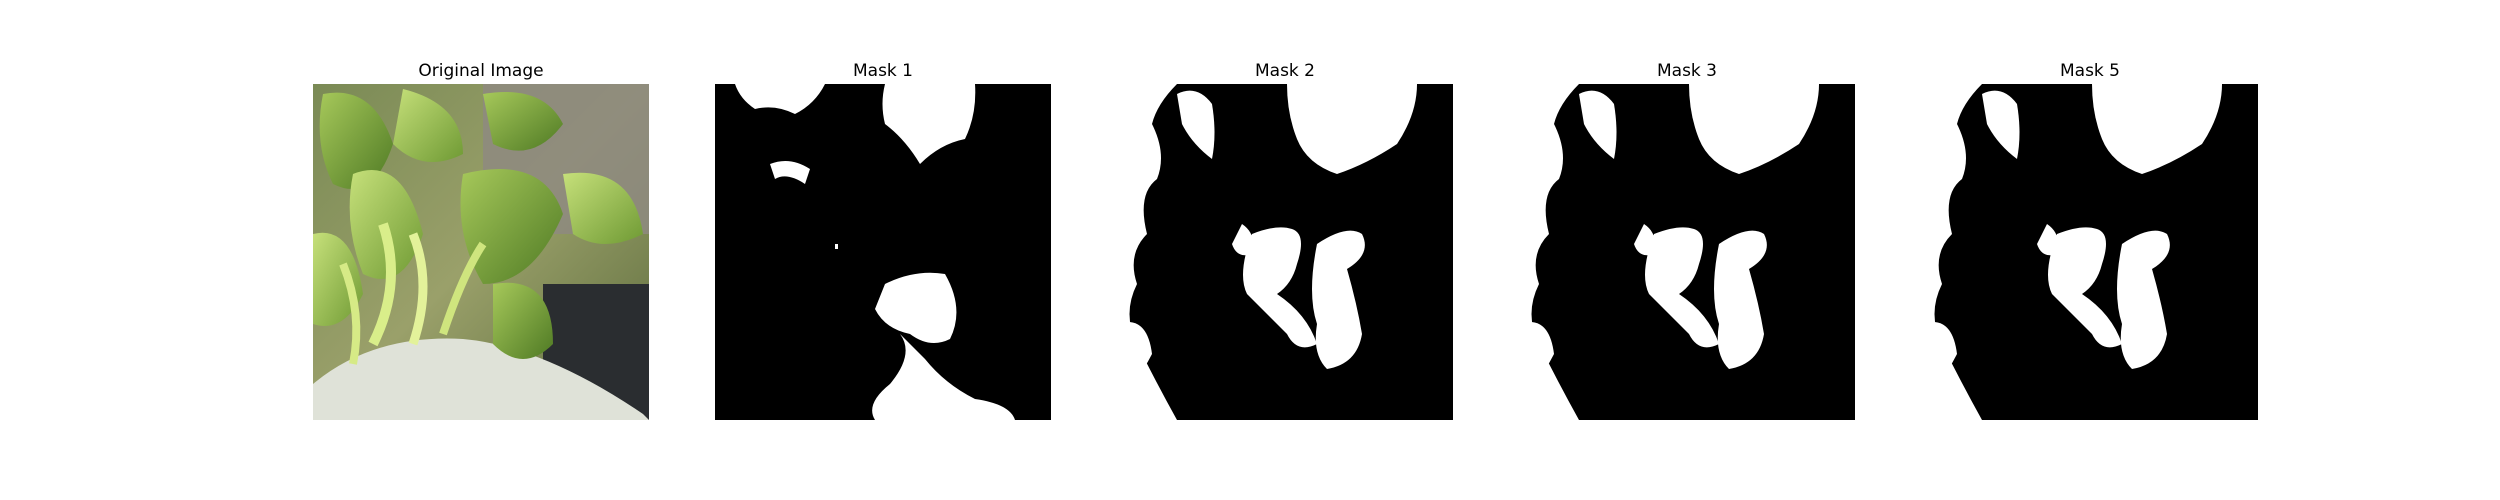 Image resolution: width=2500 pixels, height=500 pixels. What do you see at coordinates (481, 71) in the screenshot?
I see `panel-title: Original Image` at bounding box center [481, 71].